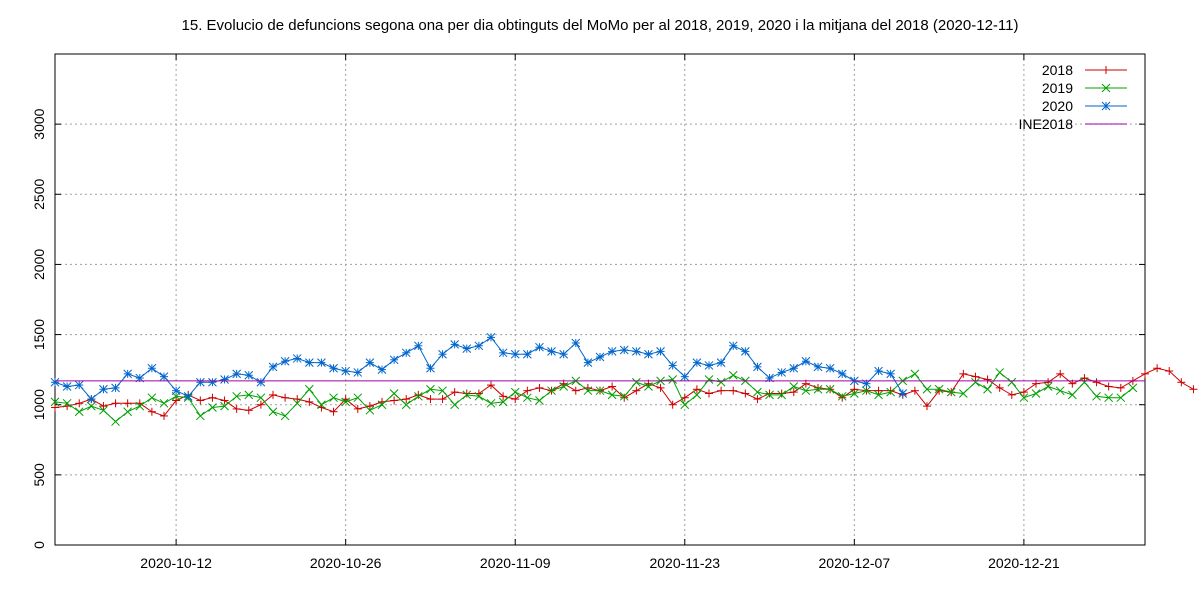 The width and height of the screenshot is (1200, 605). I want to click on x-tick-label: 2020-10-26, so click(346, 563).